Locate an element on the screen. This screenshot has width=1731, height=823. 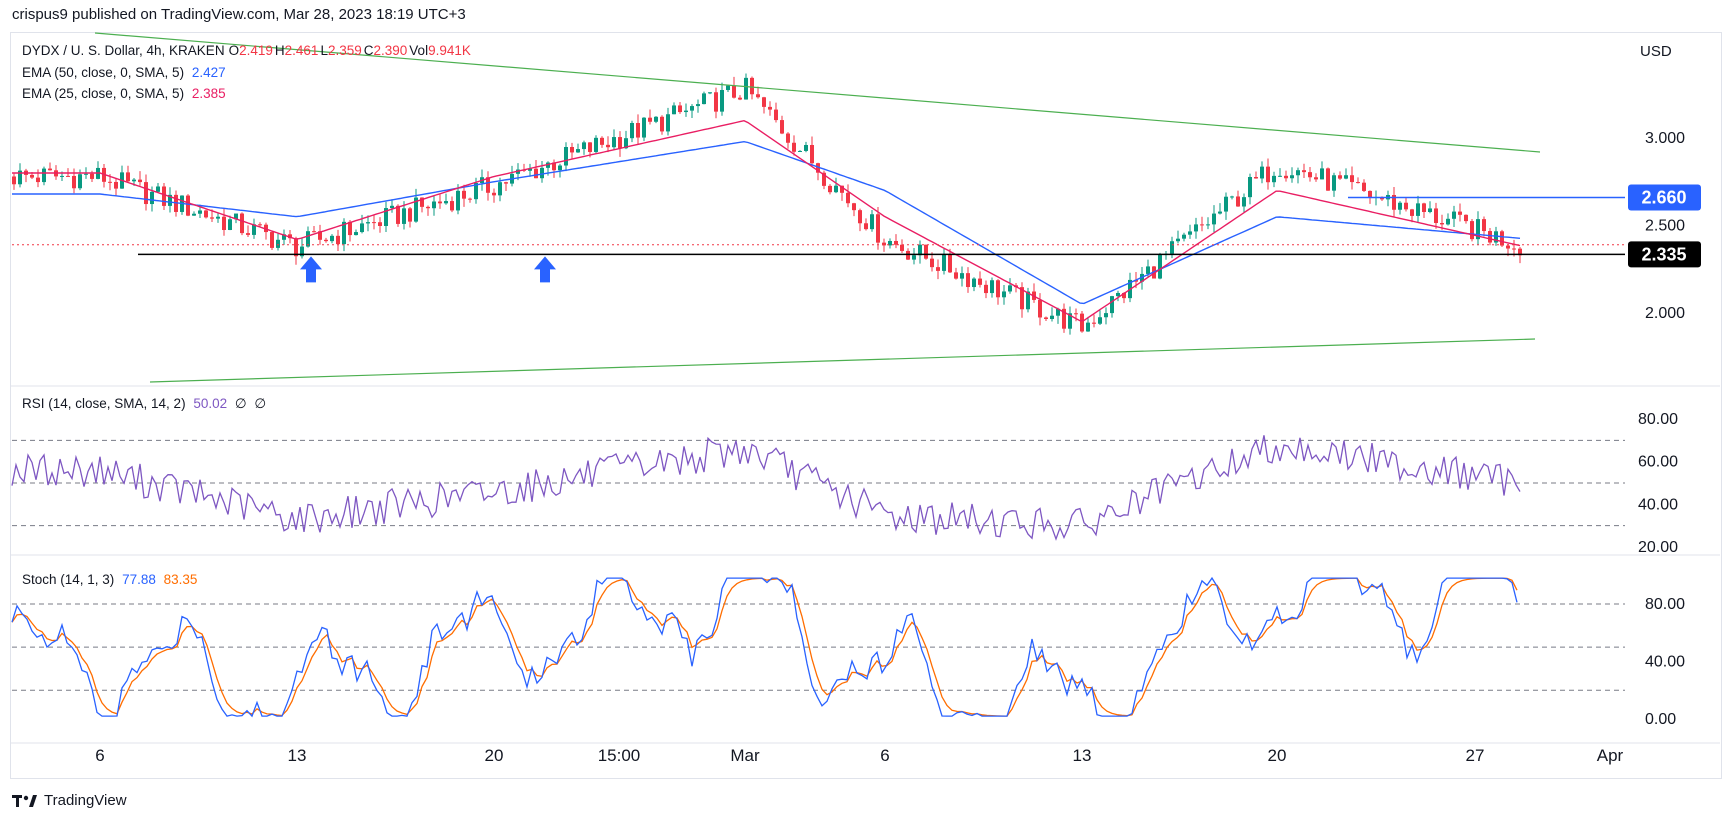
arrow-up-icon is located at coordinates (545, 269).